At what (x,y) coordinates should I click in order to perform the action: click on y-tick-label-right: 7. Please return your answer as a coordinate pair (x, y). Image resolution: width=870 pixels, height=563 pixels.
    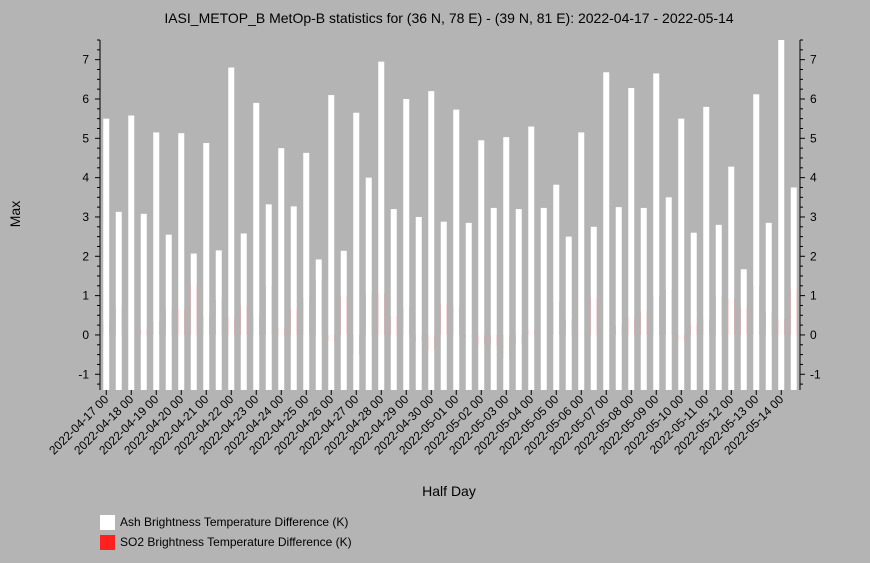
    Looking at the image, I should click on (813, 60).